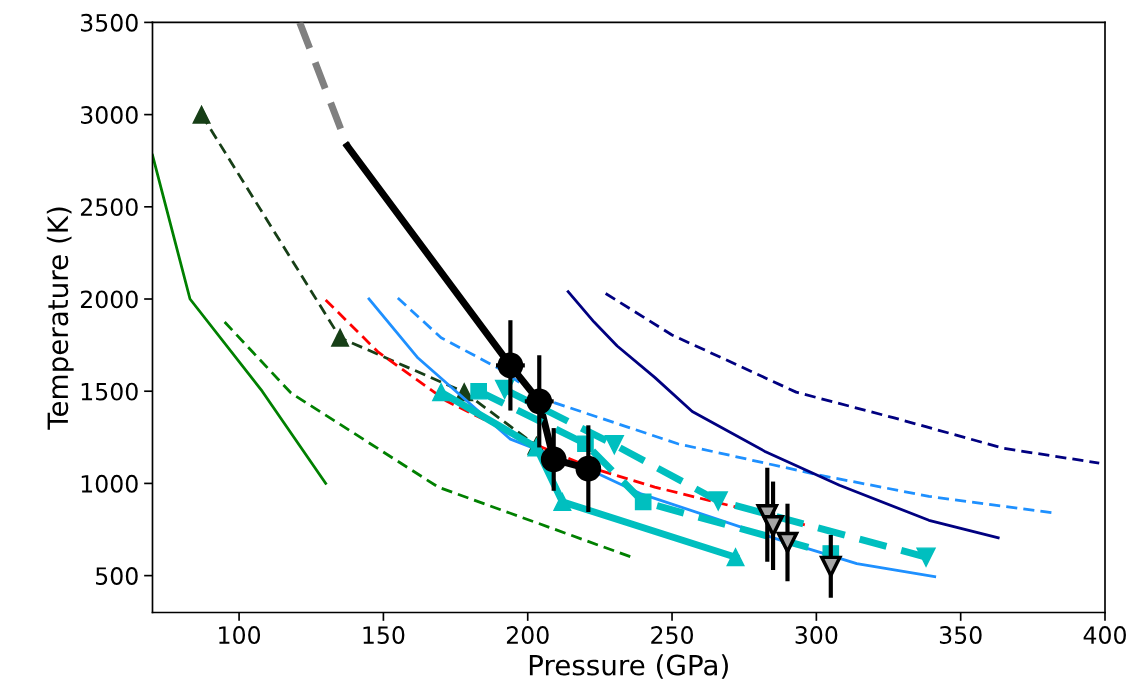 The height and width of the screenshot is (700, 1138). Describe the element at coordinates (672, 635) in the screenshot. I see `x-tick-label: 250` at that location.